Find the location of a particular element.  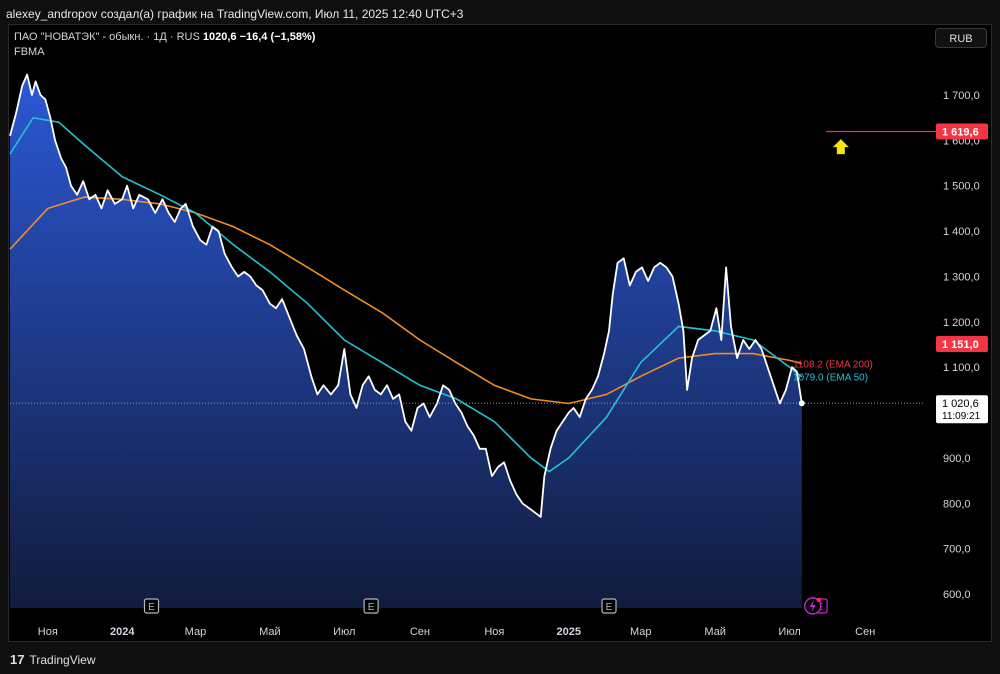

alert-price-badge is located at coordinates (962, 131).